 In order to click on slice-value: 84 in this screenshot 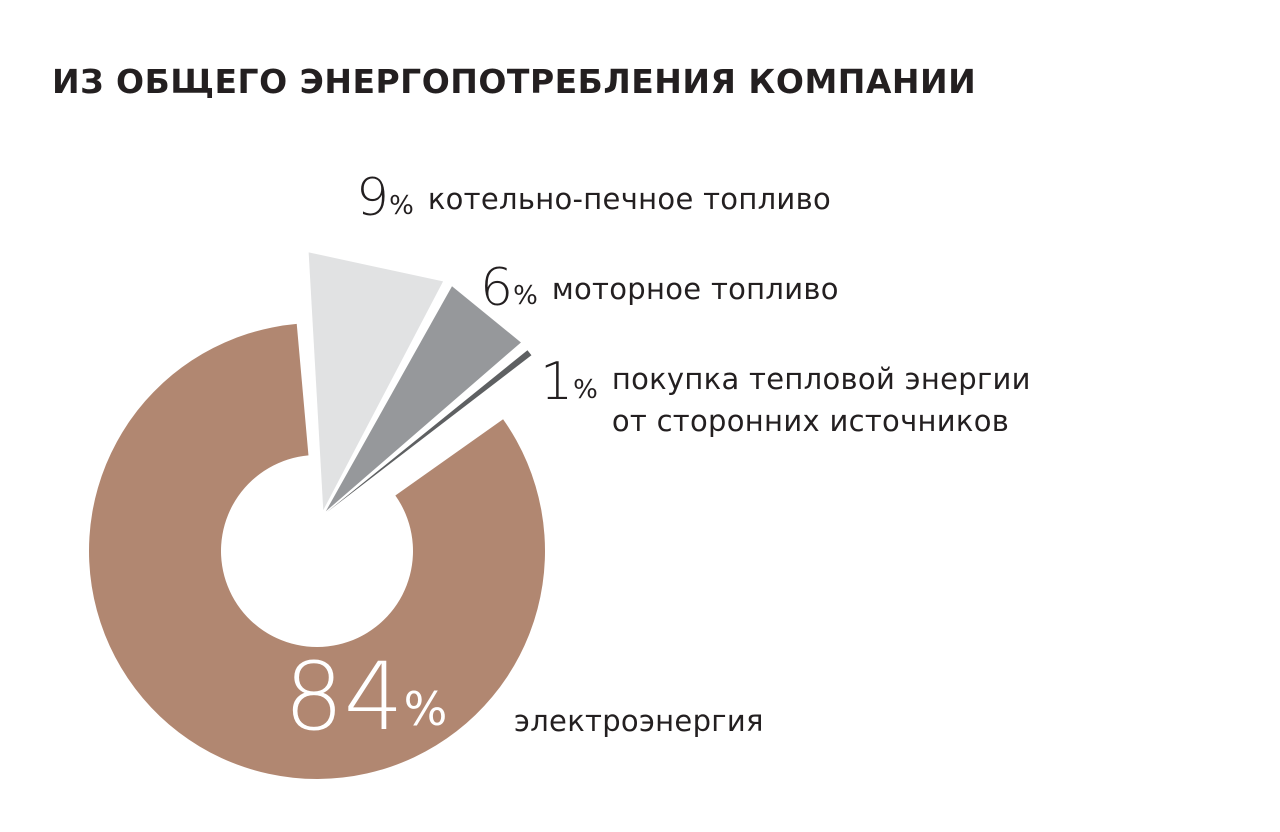, I will do `click(344, 697)`.